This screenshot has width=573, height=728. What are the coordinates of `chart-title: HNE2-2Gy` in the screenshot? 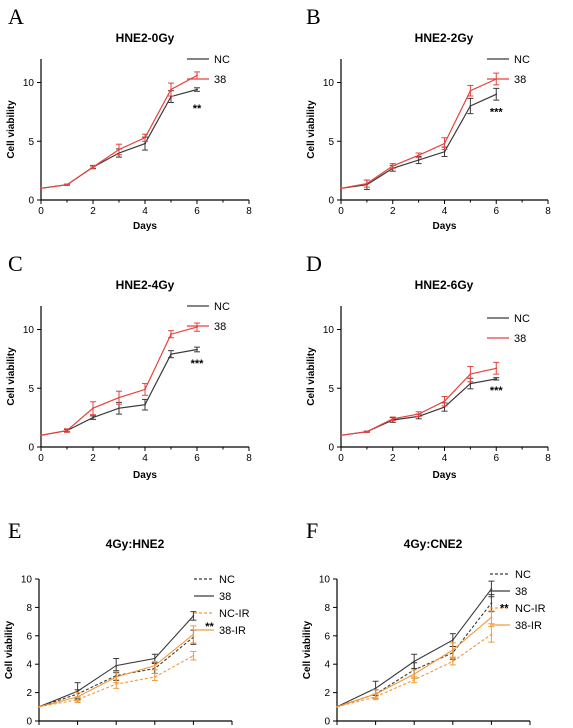 It's located at (444, 38).